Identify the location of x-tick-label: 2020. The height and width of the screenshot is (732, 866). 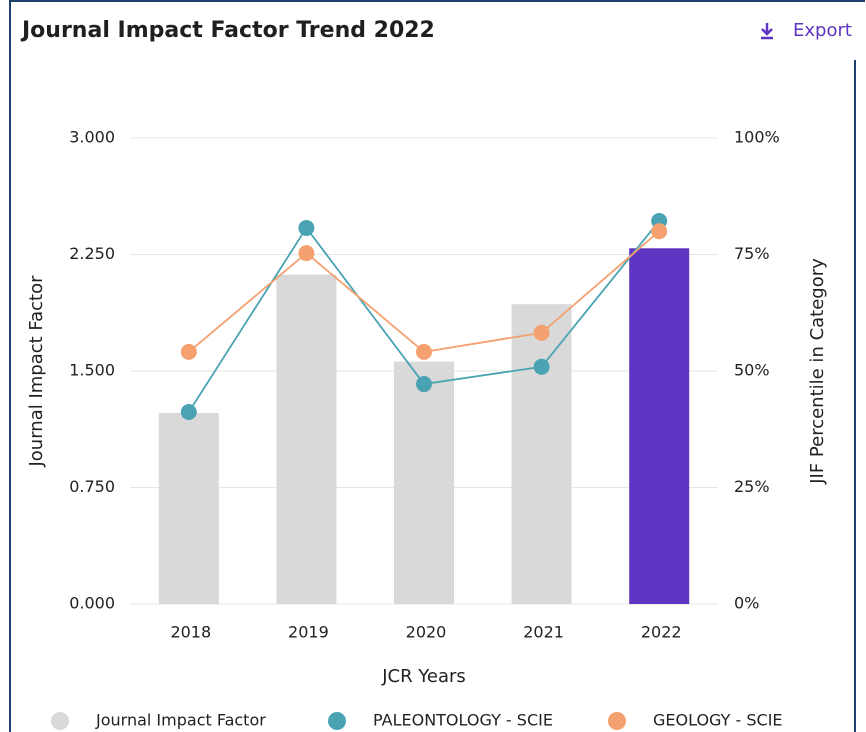
(426, 632).